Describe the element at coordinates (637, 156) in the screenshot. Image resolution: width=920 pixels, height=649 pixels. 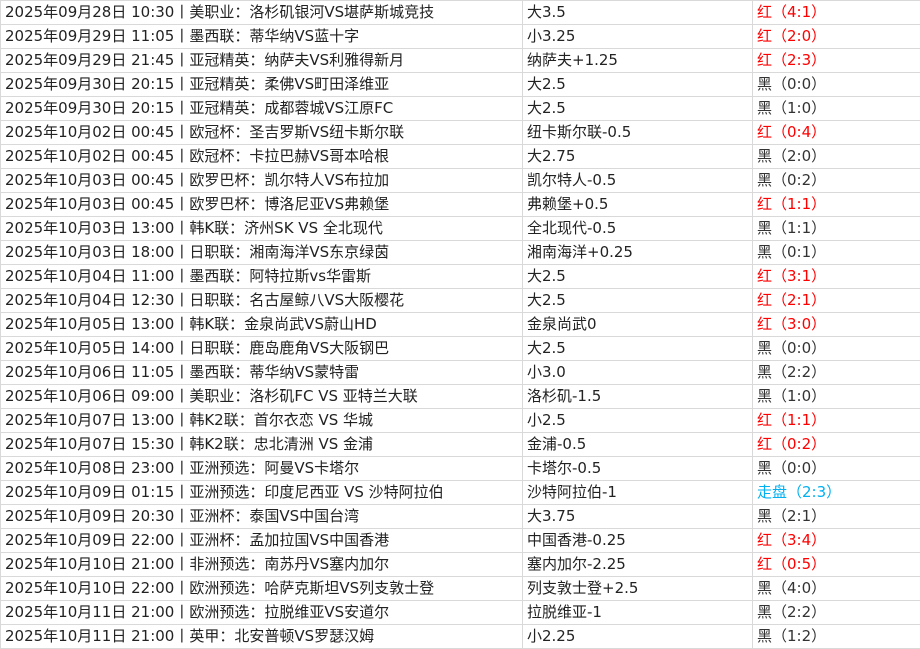
I see `pick-cell: 大2.75` at that location.